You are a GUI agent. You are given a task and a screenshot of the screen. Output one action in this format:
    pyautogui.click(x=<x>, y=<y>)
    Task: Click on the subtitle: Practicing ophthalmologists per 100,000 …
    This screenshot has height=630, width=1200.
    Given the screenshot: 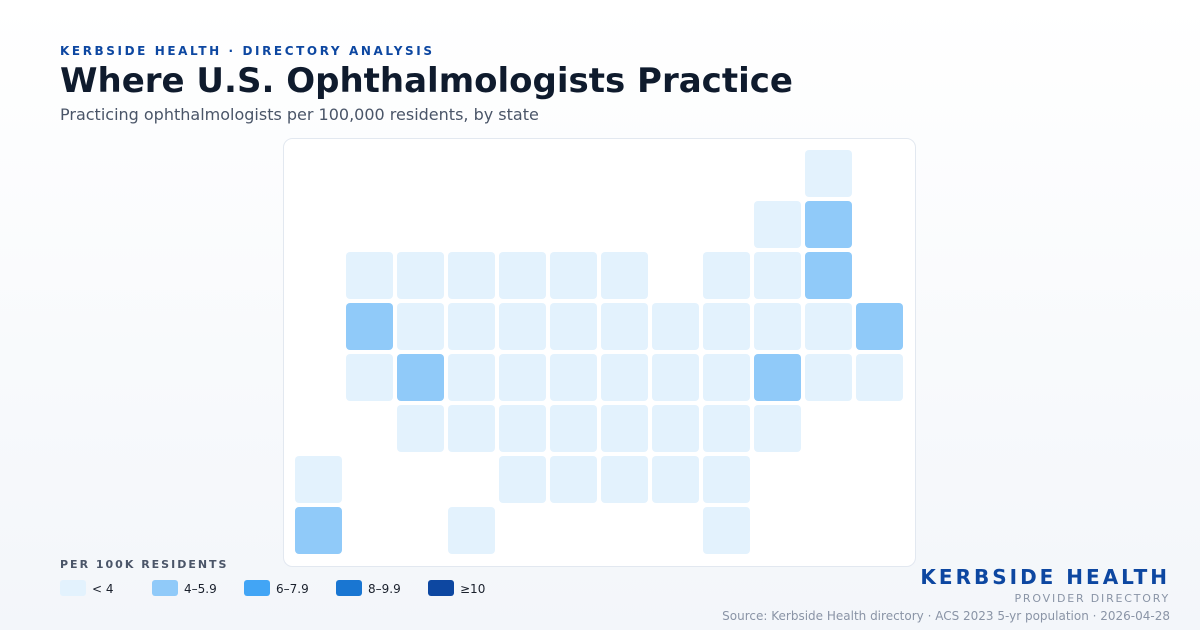 What is the action you would take?
    pyautogui.click(x=299, y=114)
    